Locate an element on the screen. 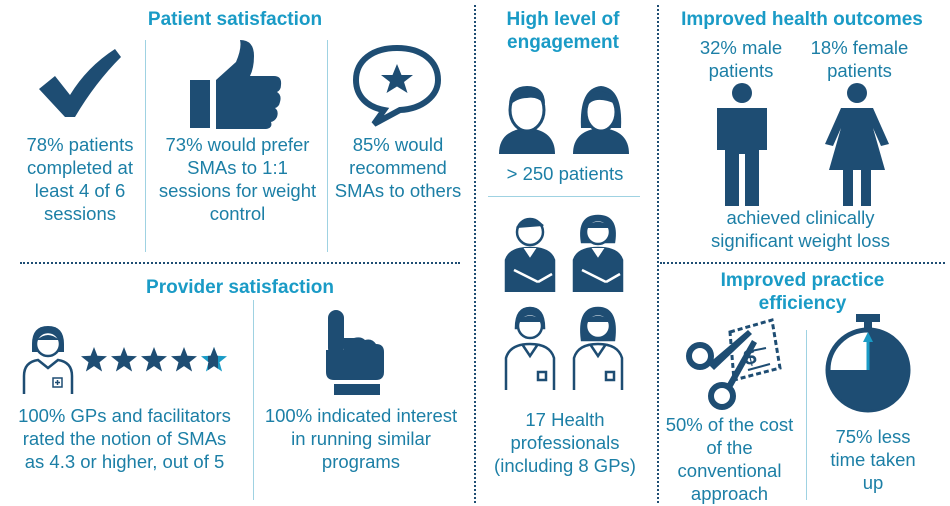 This screenshot has width=950, height=506. pointing-hand-icon is located at coordinates (355, 352).